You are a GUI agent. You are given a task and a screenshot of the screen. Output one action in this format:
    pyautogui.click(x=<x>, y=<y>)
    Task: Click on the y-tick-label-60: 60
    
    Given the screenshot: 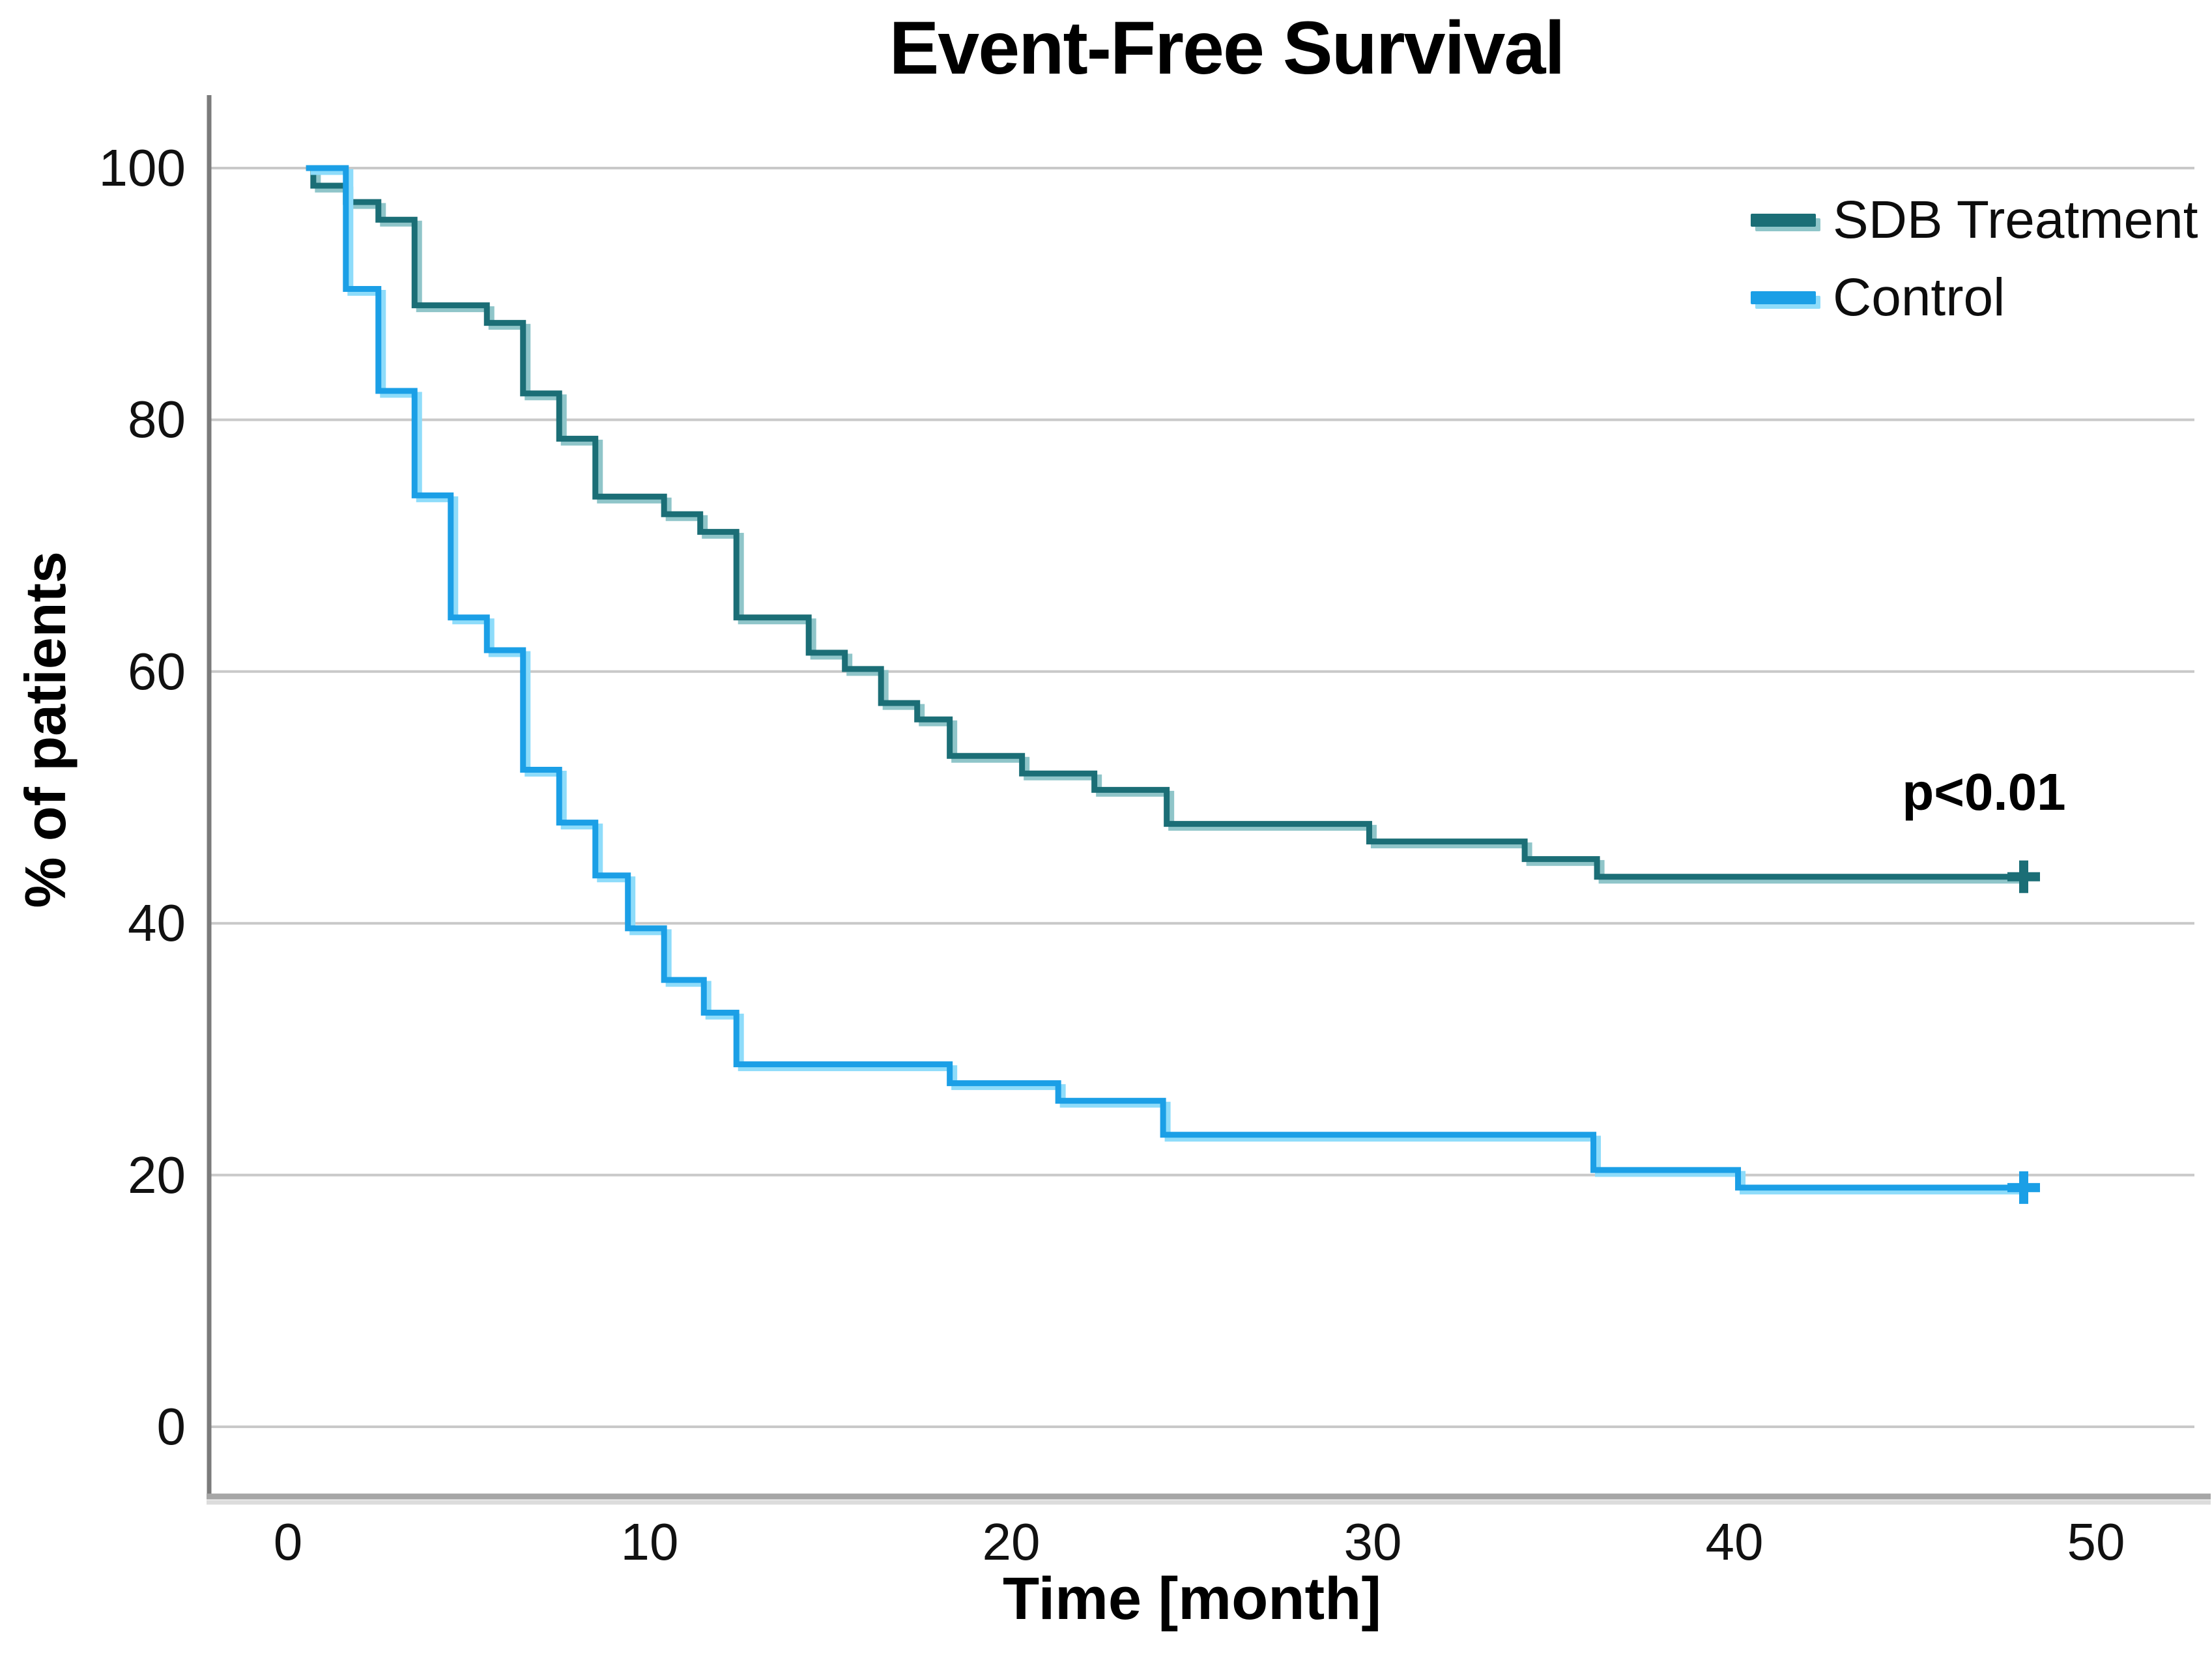 What is the action you would take?
    pyautogui.click(x=157, y=671)
    